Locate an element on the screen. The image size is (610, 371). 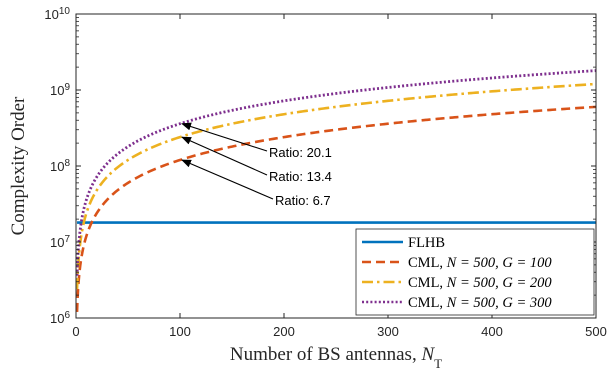
legend-box is located at coordinates (475, 272).